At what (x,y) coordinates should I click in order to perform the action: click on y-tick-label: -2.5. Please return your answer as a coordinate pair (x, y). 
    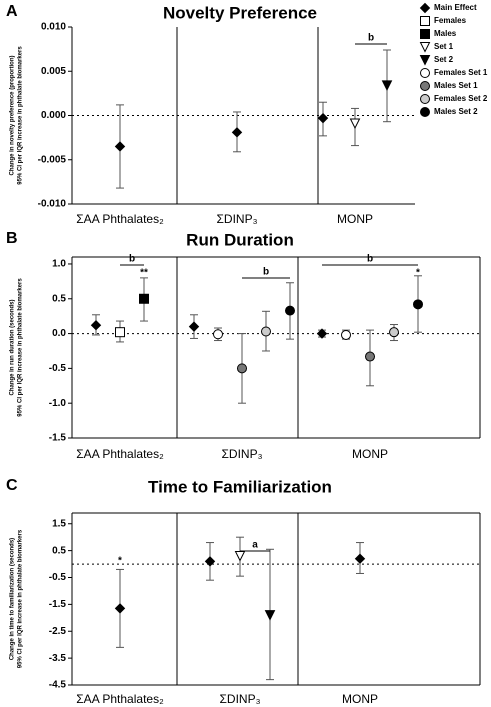
    Looking at the image, I should click on (58, 631).